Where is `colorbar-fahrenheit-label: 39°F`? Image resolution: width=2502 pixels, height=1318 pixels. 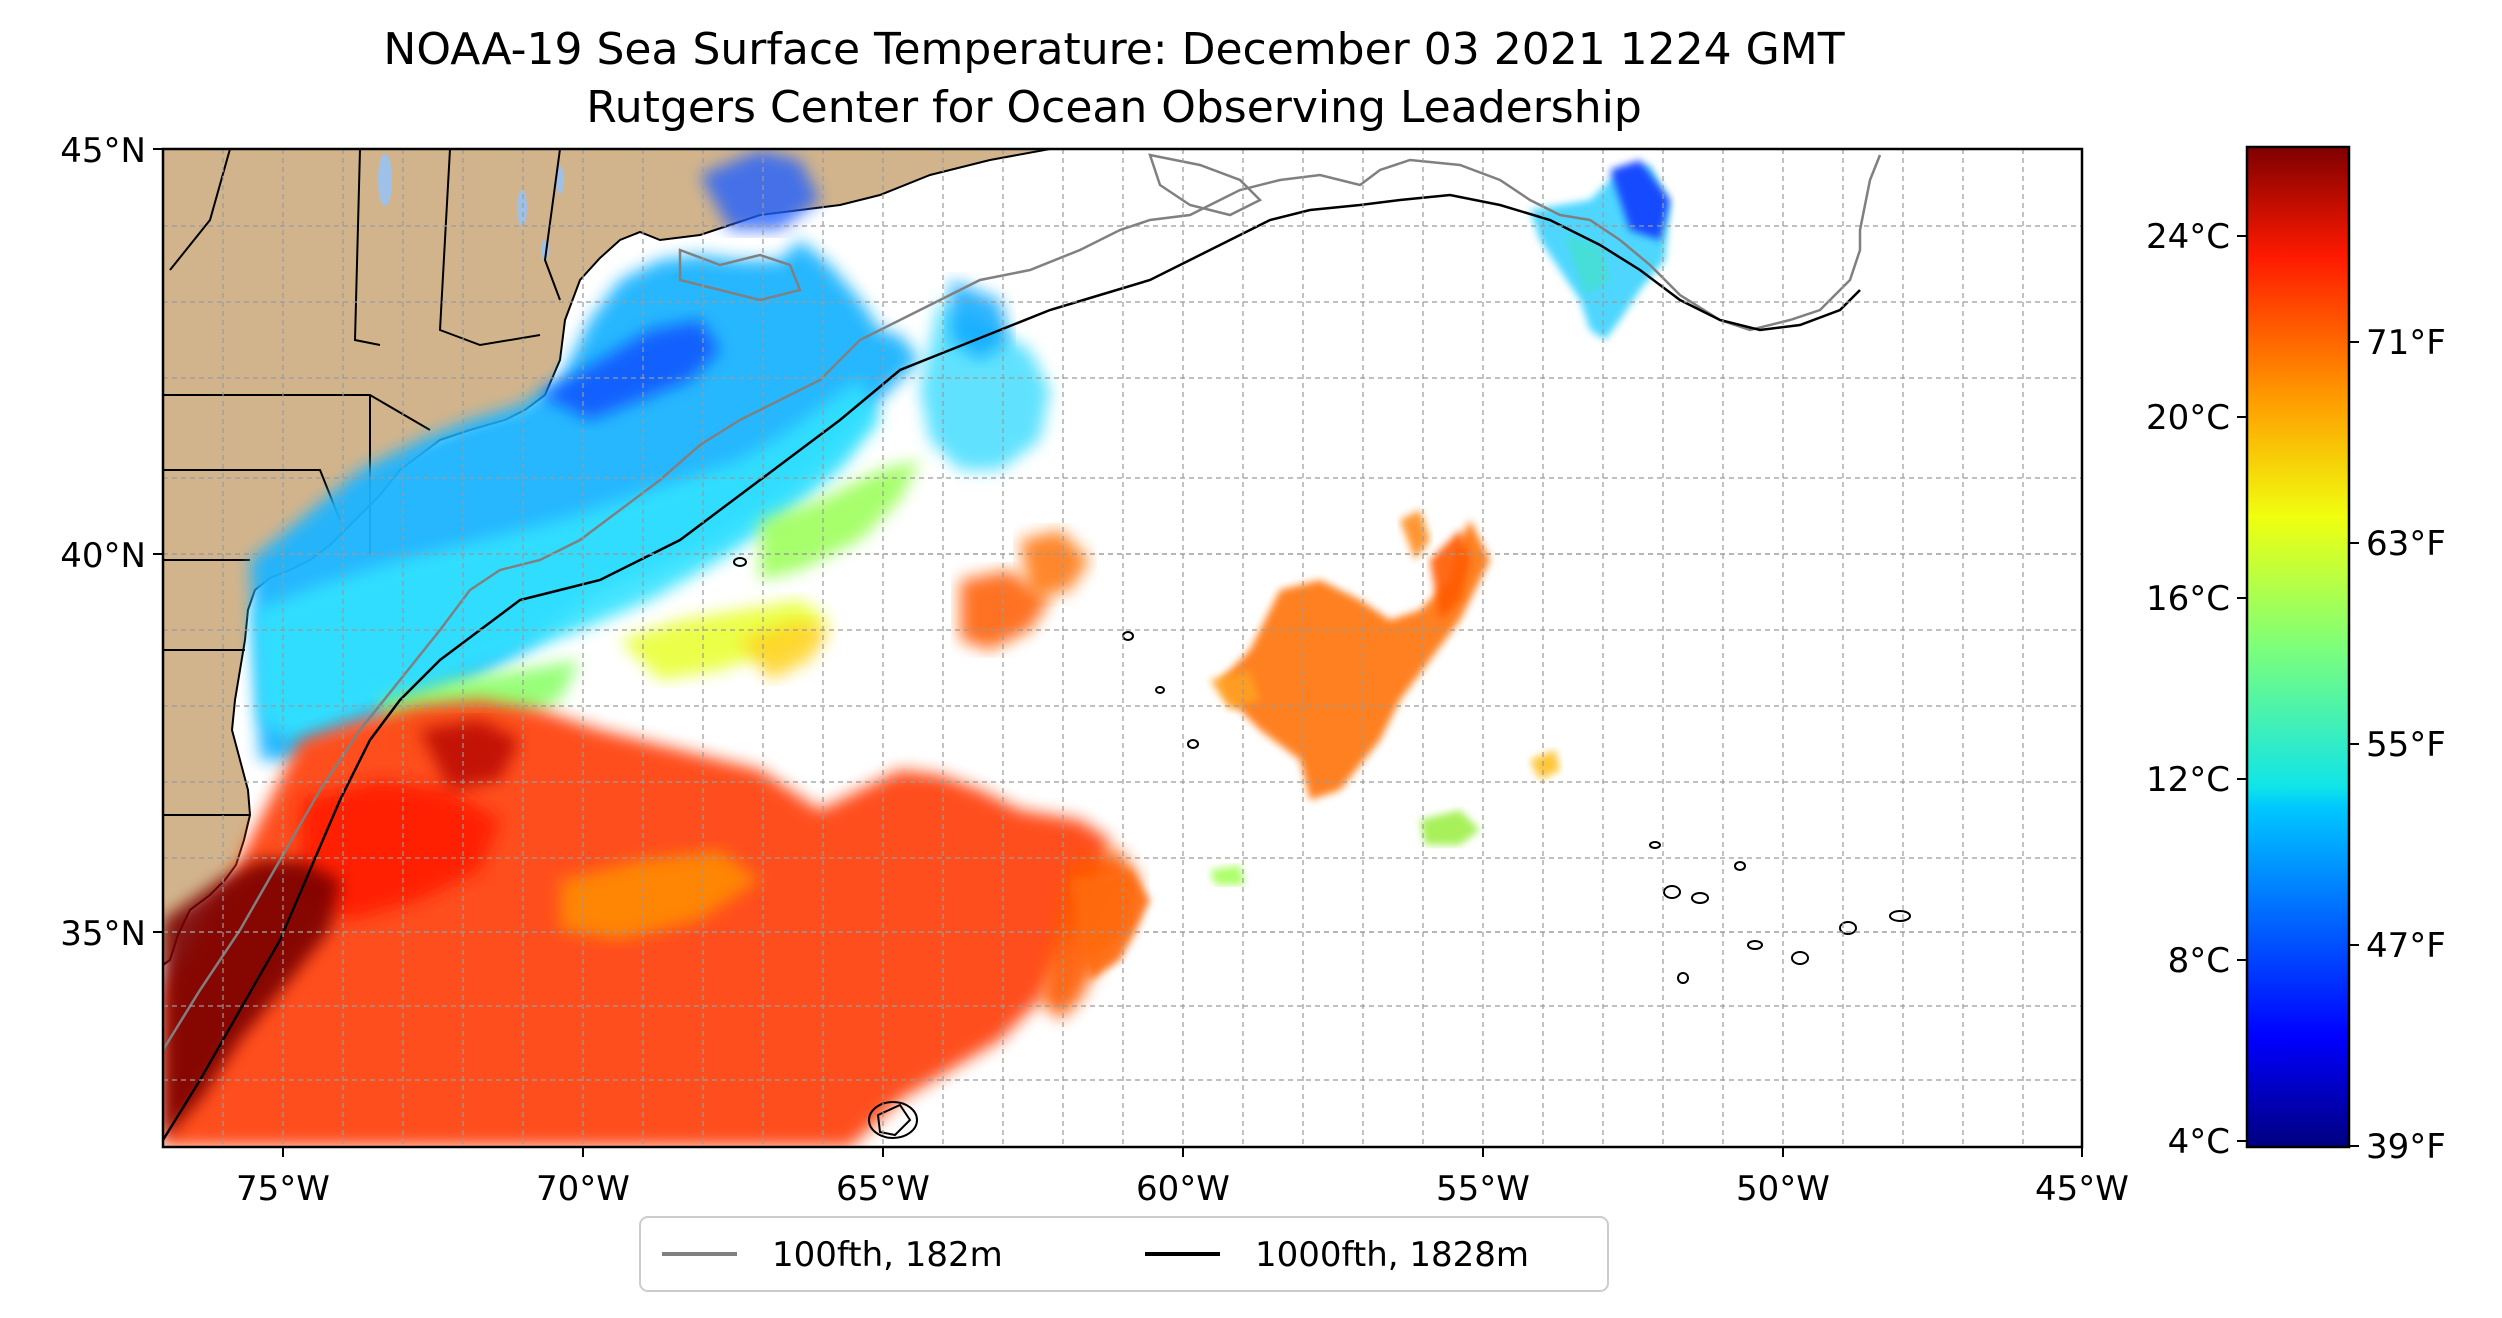 colorbar-fahrenheit-label: 39°F is located at coordinates (2406, 1147).